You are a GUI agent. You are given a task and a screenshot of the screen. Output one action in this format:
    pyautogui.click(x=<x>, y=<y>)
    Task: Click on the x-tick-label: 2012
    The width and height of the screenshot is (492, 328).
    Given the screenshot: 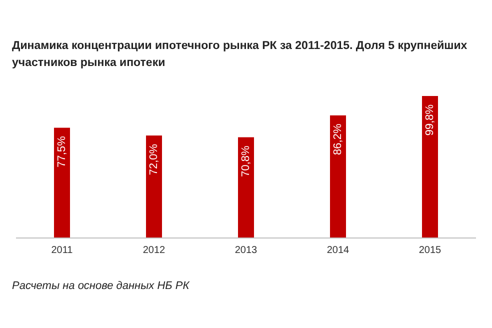 What is the action you would take?
    pyautogui.click(x=154, y=250)
    